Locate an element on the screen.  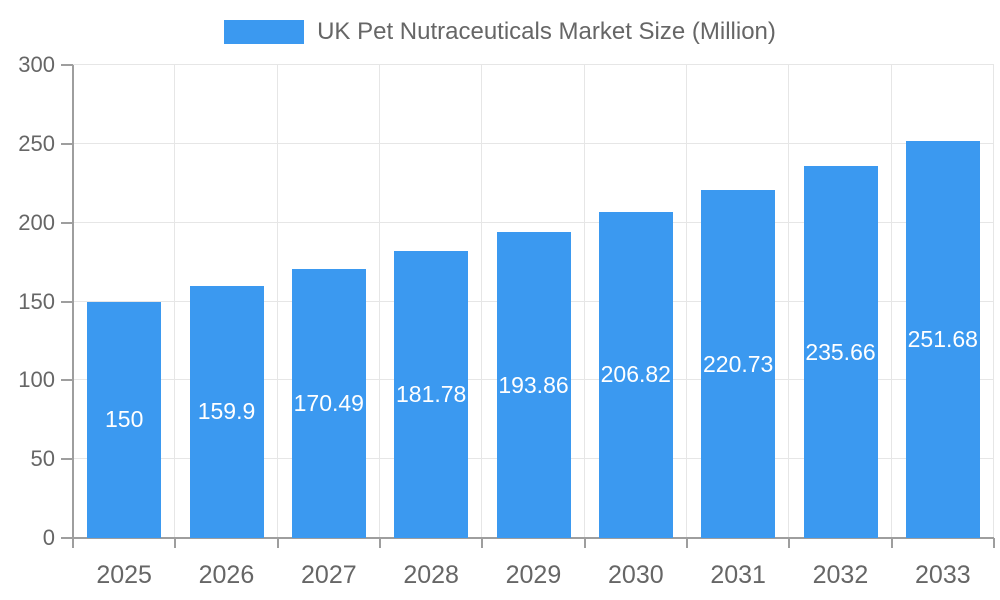
bar: 150 is located at coordinates (124, 419).